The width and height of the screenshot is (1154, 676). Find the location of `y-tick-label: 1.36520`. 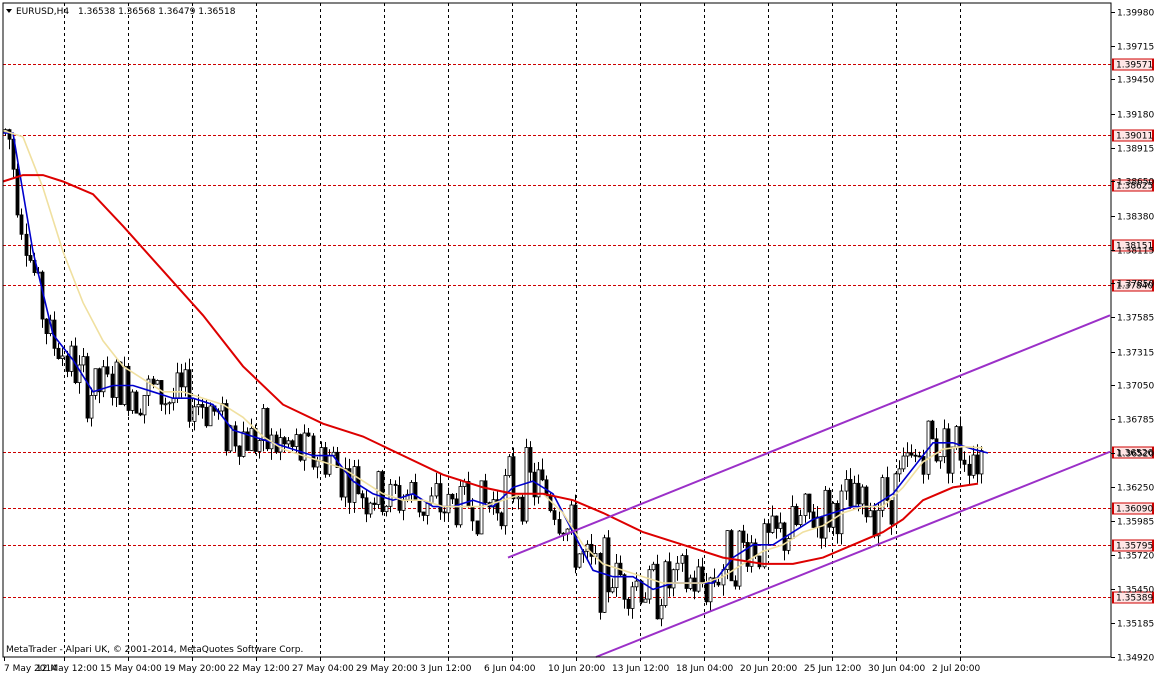

y-tick-label: 1.36520 is located at coordinates (1135, 455).